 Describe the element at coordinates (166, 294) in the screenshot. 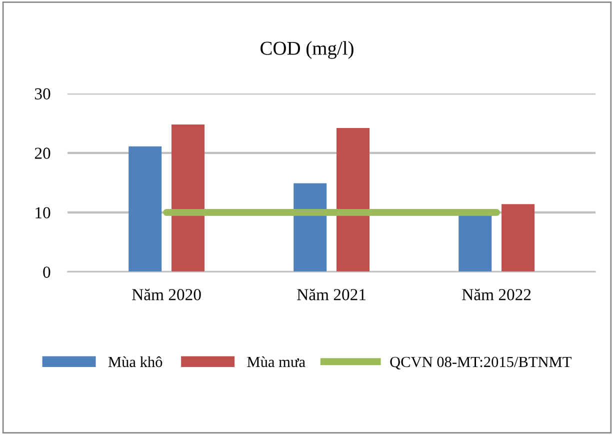

I see `x-tick-label: Năm 2020` at that location.